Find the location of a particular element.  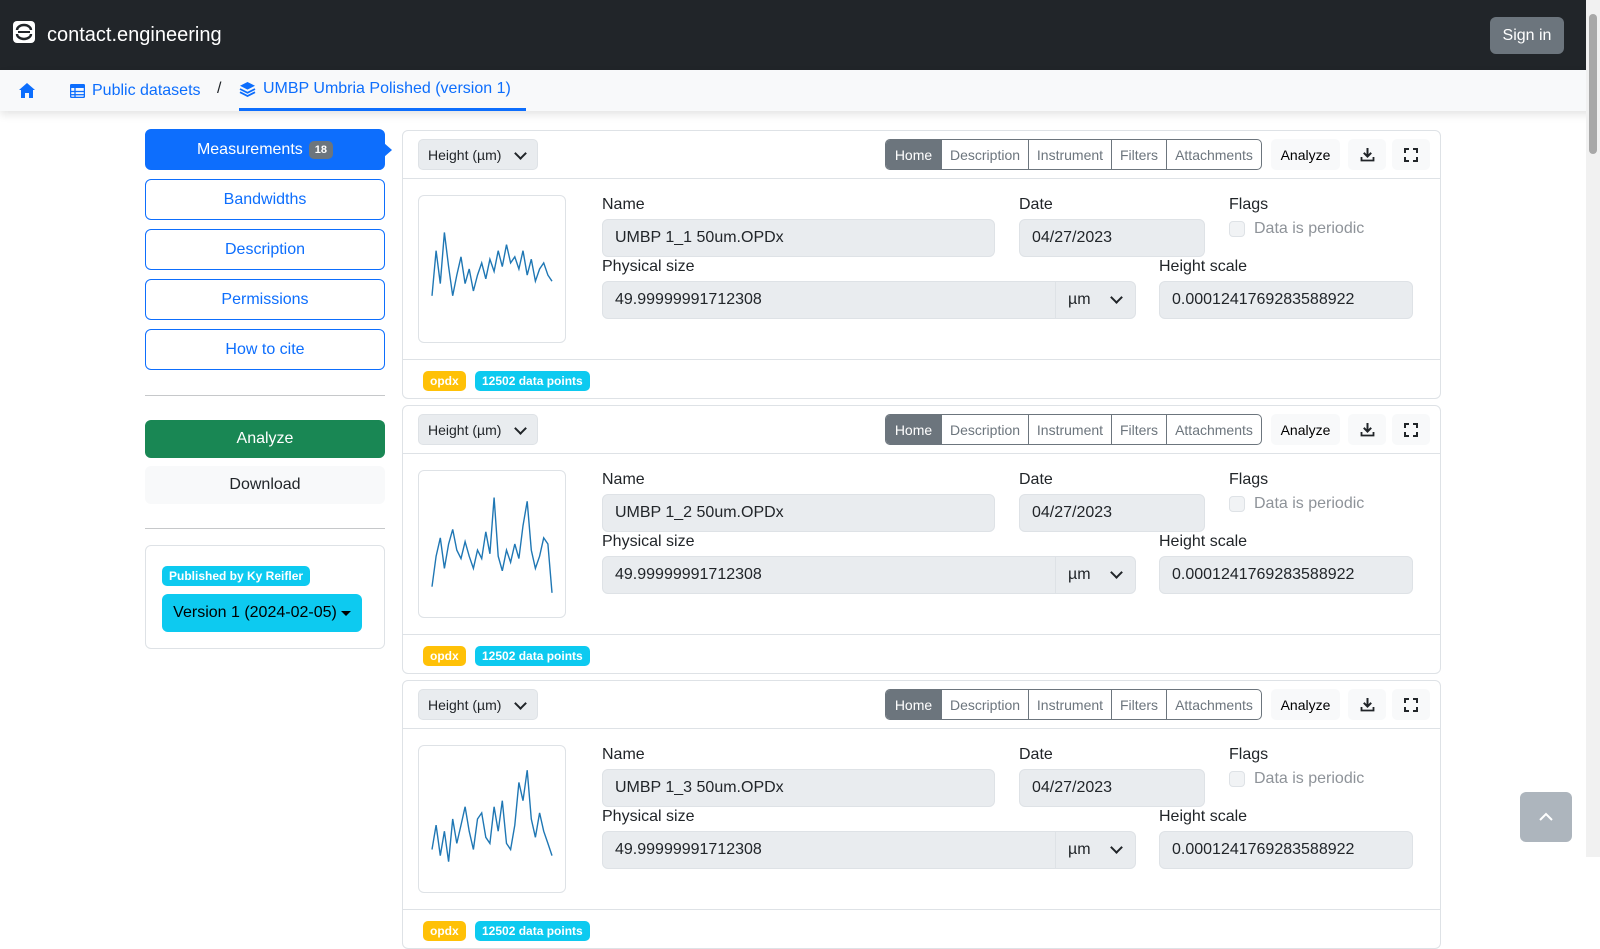

download-button: Download is located at coordinates (265, 485).